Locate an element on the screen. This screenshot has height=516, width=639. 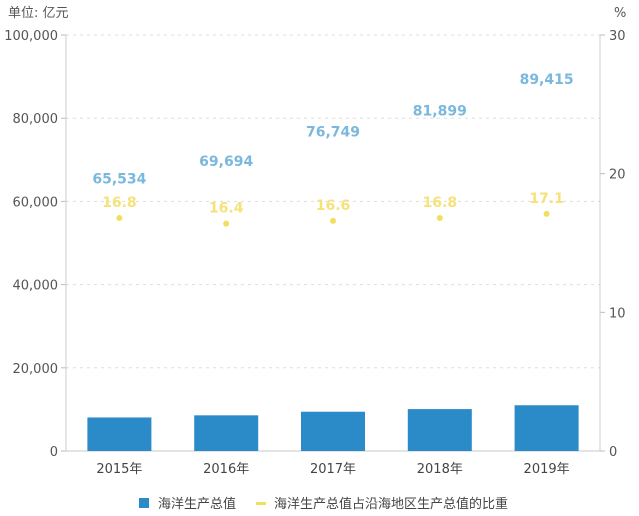
right-tick-label: 0 is located at coordinates (613, 452).